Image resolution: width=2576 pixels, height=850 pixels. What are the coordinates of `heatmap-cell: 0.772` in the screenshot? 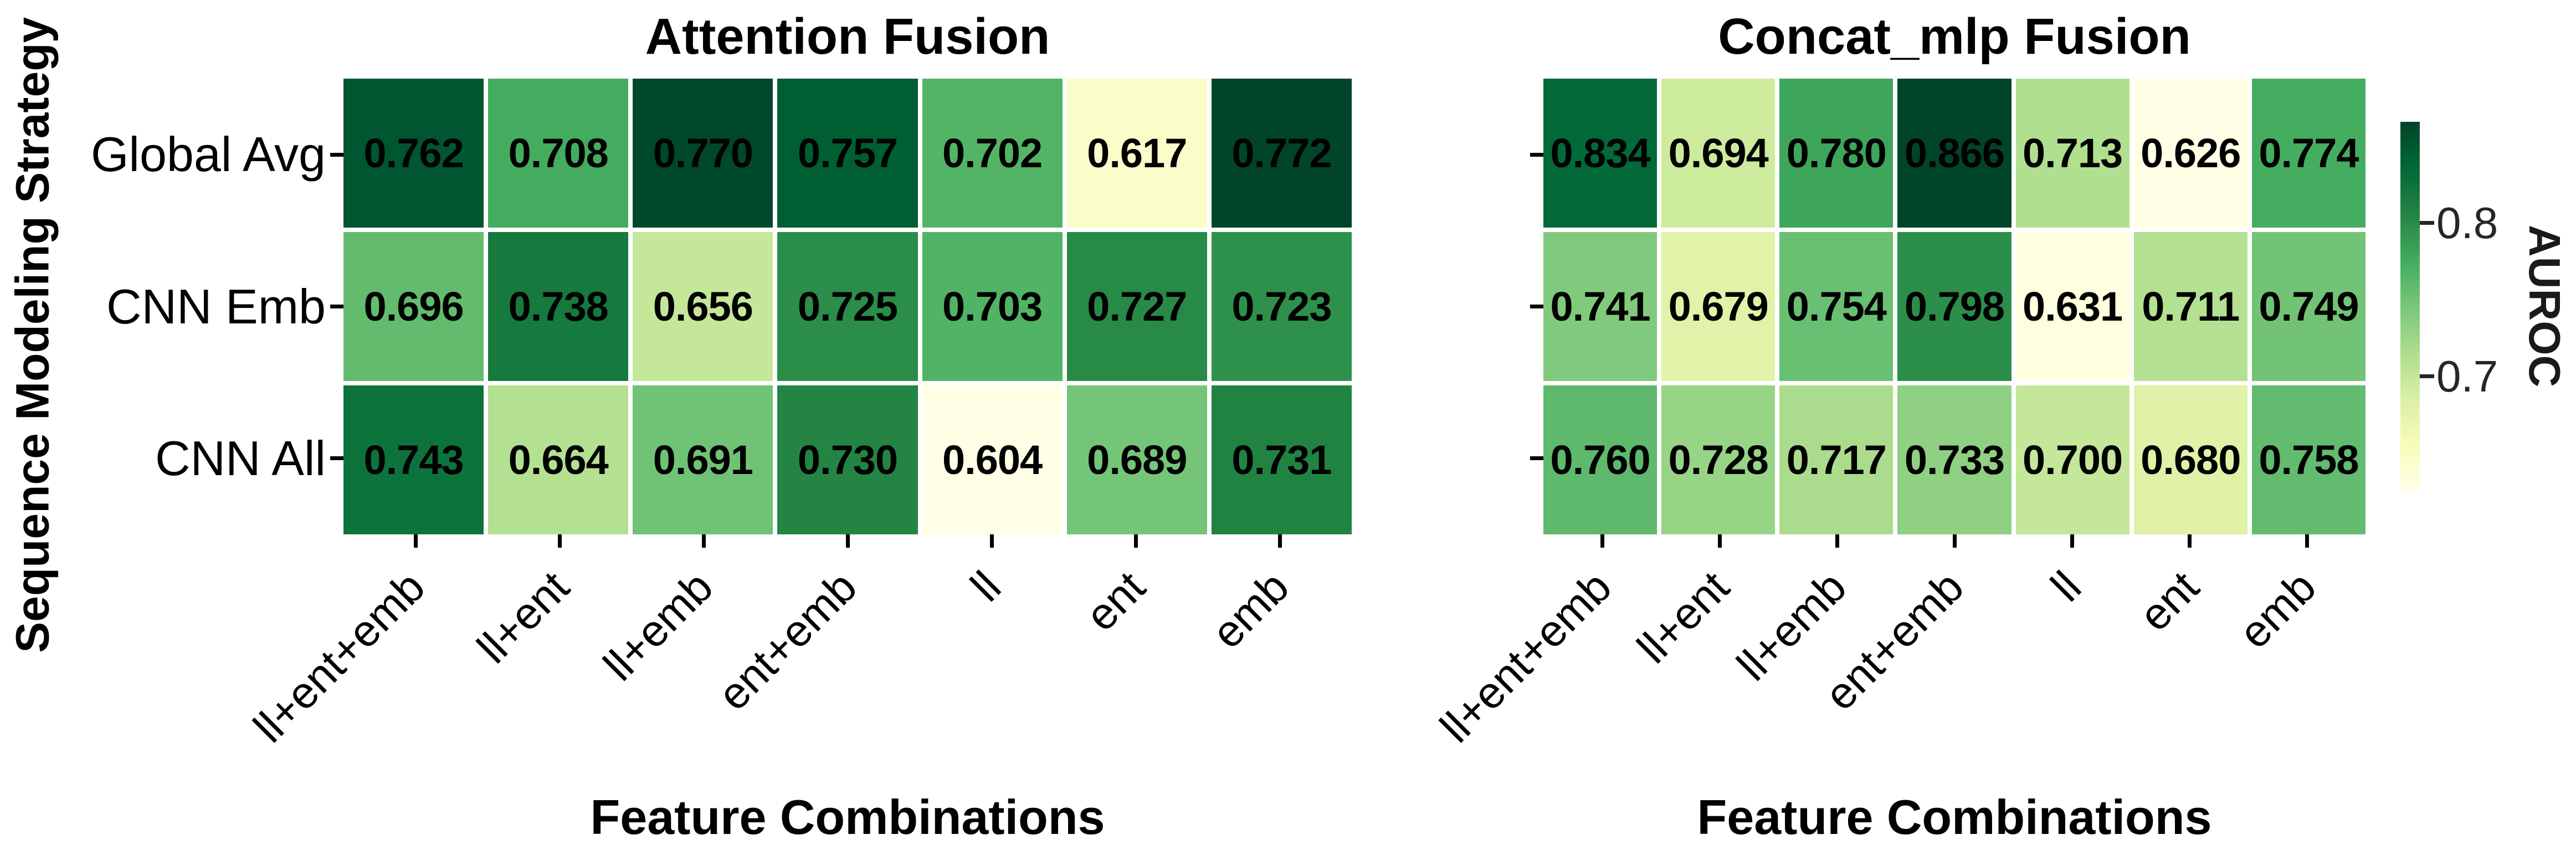 It's located at (1281, 153).